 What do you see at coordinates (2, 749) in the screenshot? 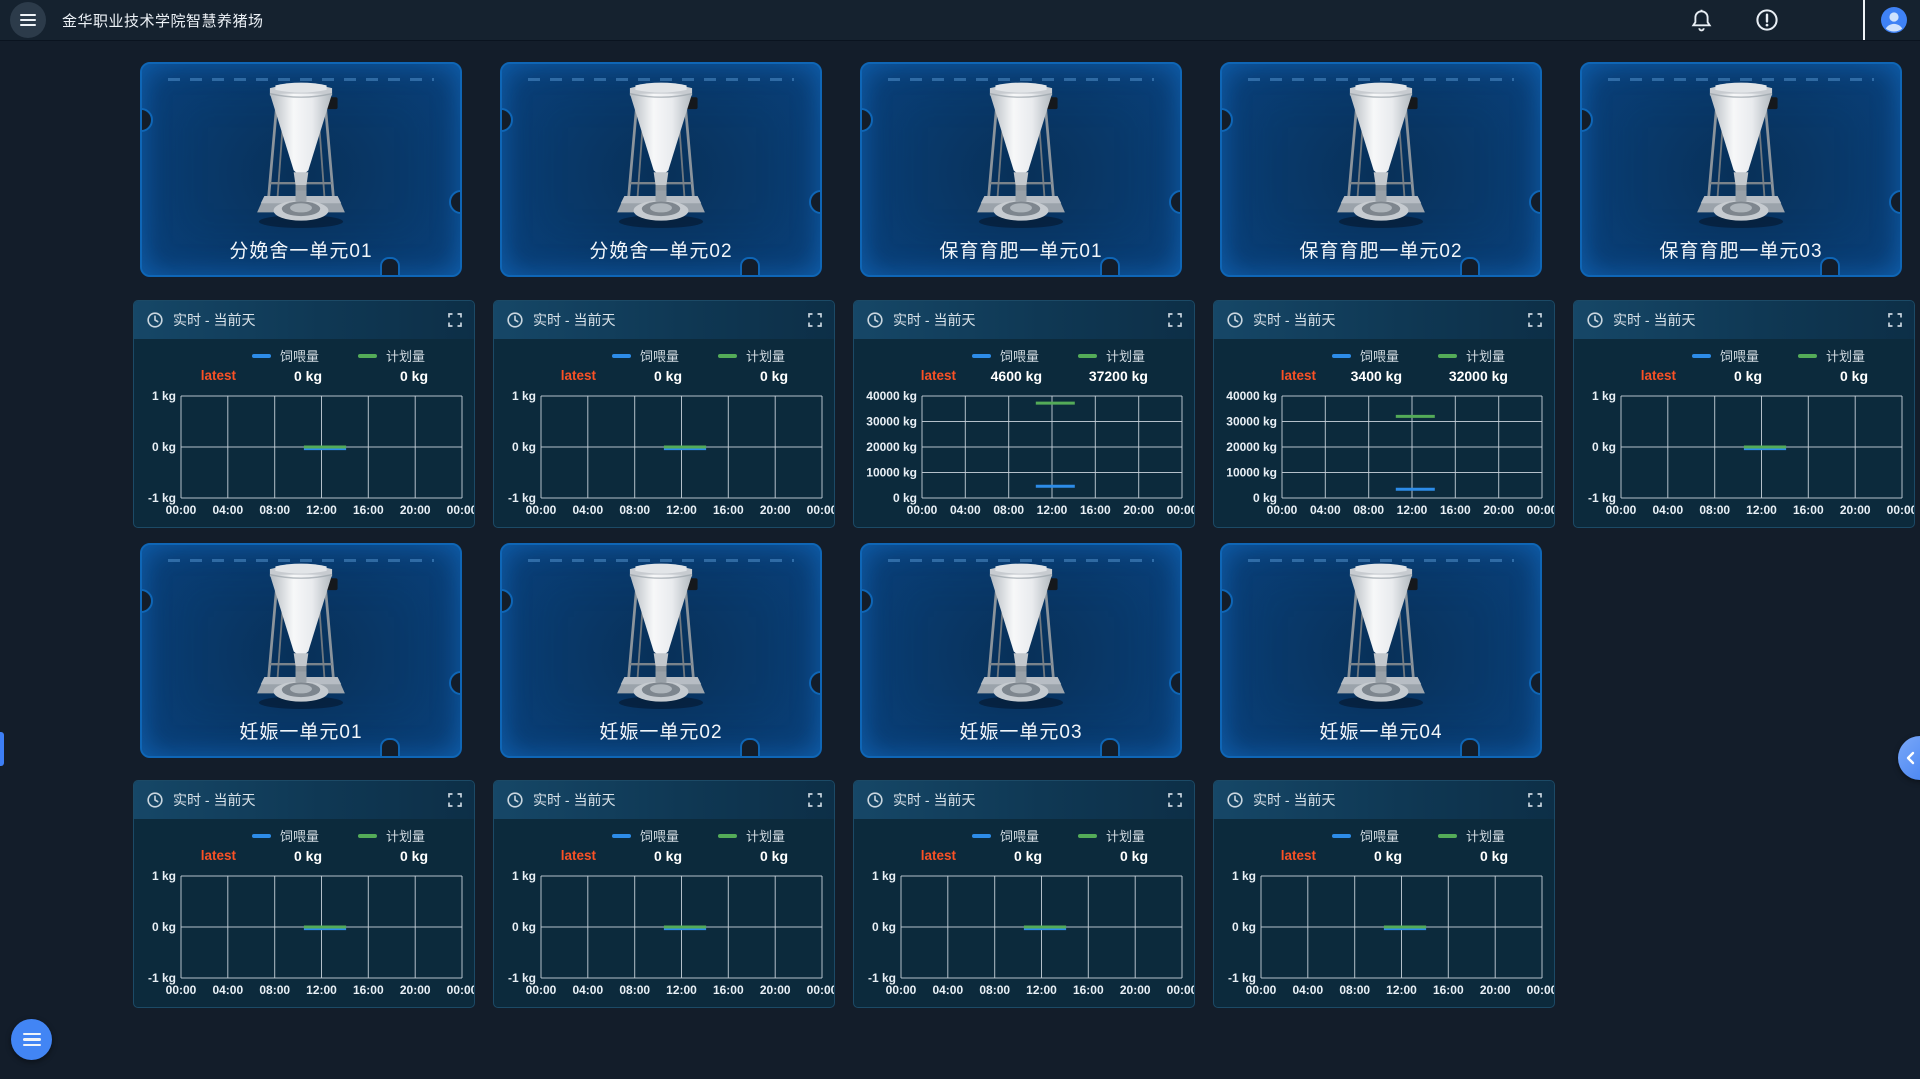
I see `left-edge-handle` at bounding box center [2, 749].